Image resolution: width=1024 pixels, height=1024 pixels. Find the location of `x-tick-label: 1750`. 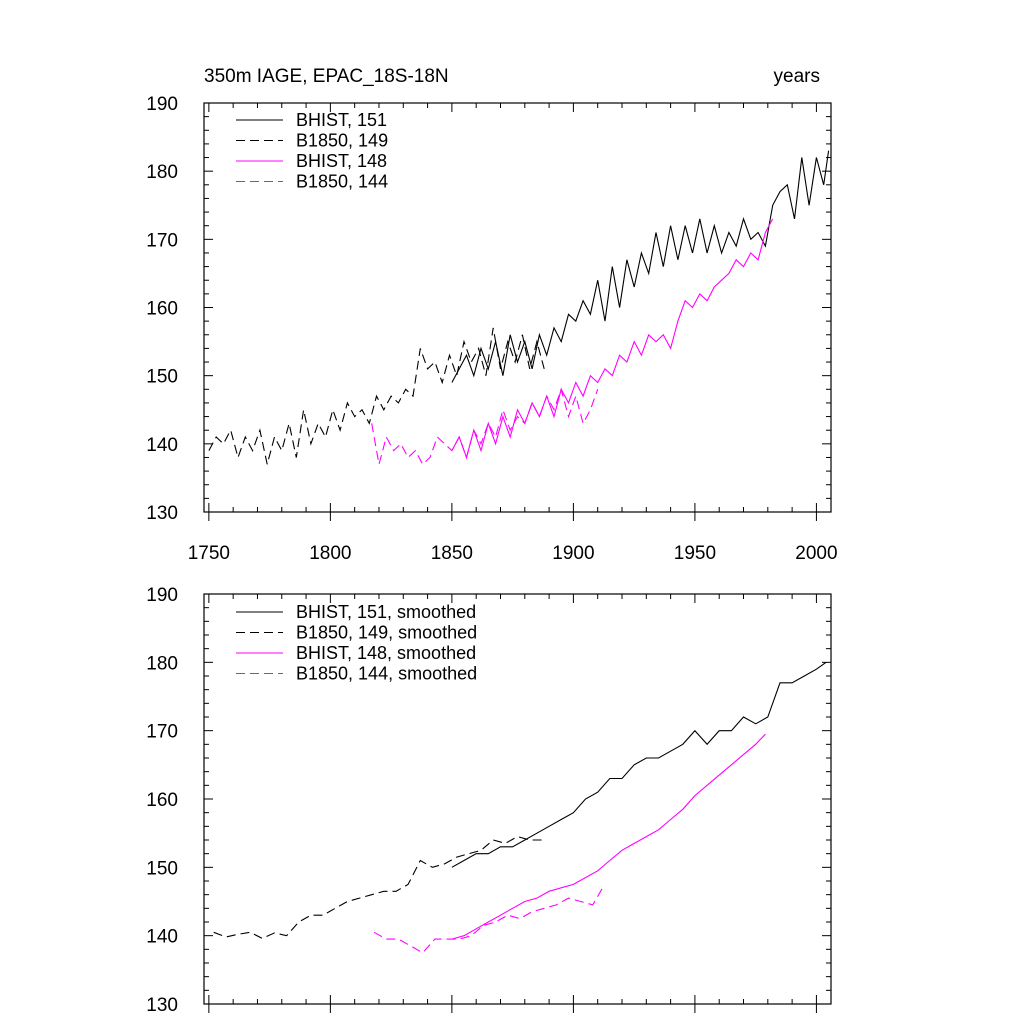

x-tick-label: 1750 is located at coordinates (209, 553).